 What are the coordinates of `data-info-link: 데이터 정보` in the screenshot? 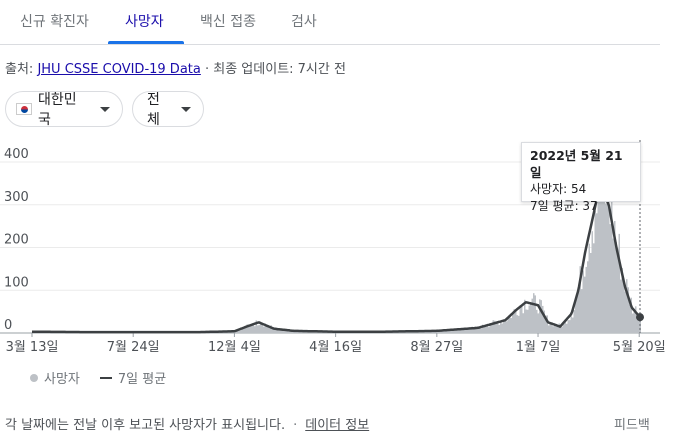 It's located at (337, 425).